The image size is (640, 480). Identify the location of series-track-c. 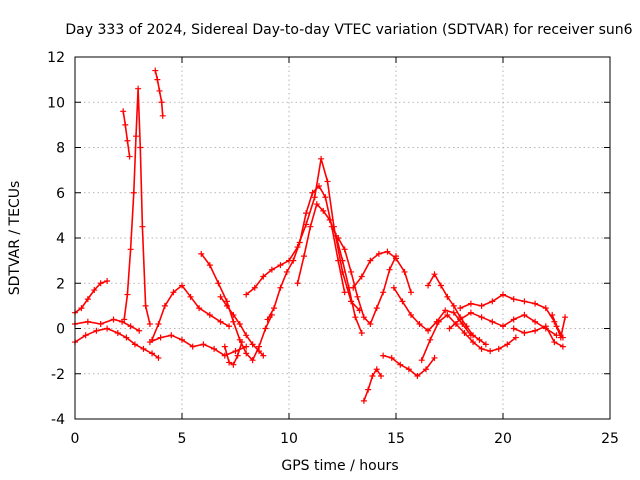
(107, 325).